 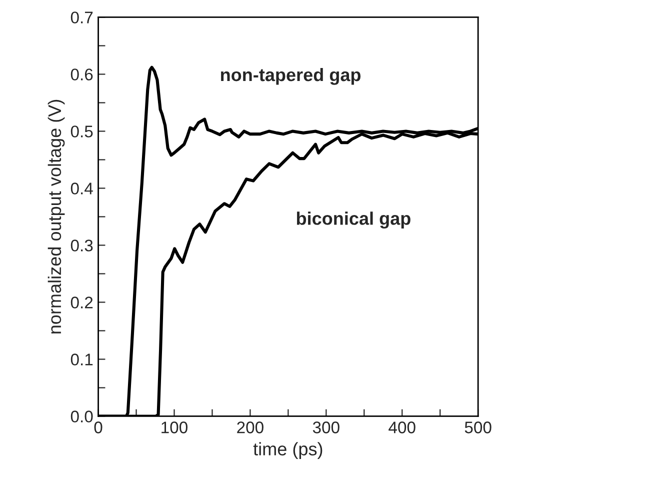 What do you see at coordinates (175, 428) in the screenshot?
I see `x-tick-label: 100` at bounding box center [175, 428].